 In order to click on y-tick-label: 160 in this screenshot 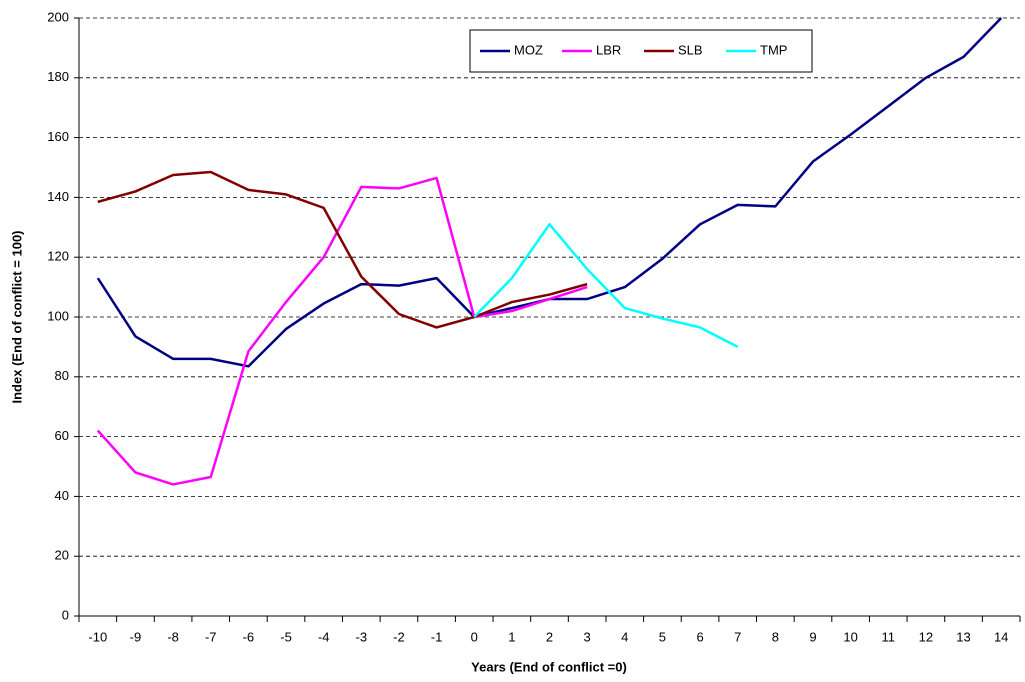, I will do `click(58, 136)`.